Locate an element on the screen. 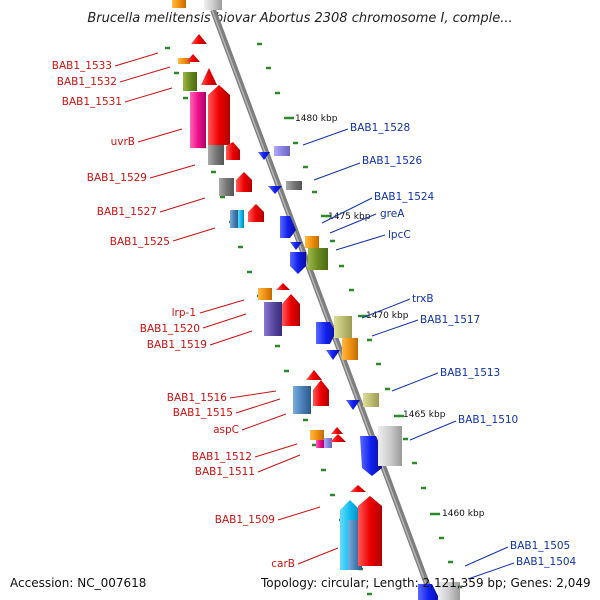 The image size is (600, 600). accession-text: Accession: NC_007618 is located at coordinates (78, 583).